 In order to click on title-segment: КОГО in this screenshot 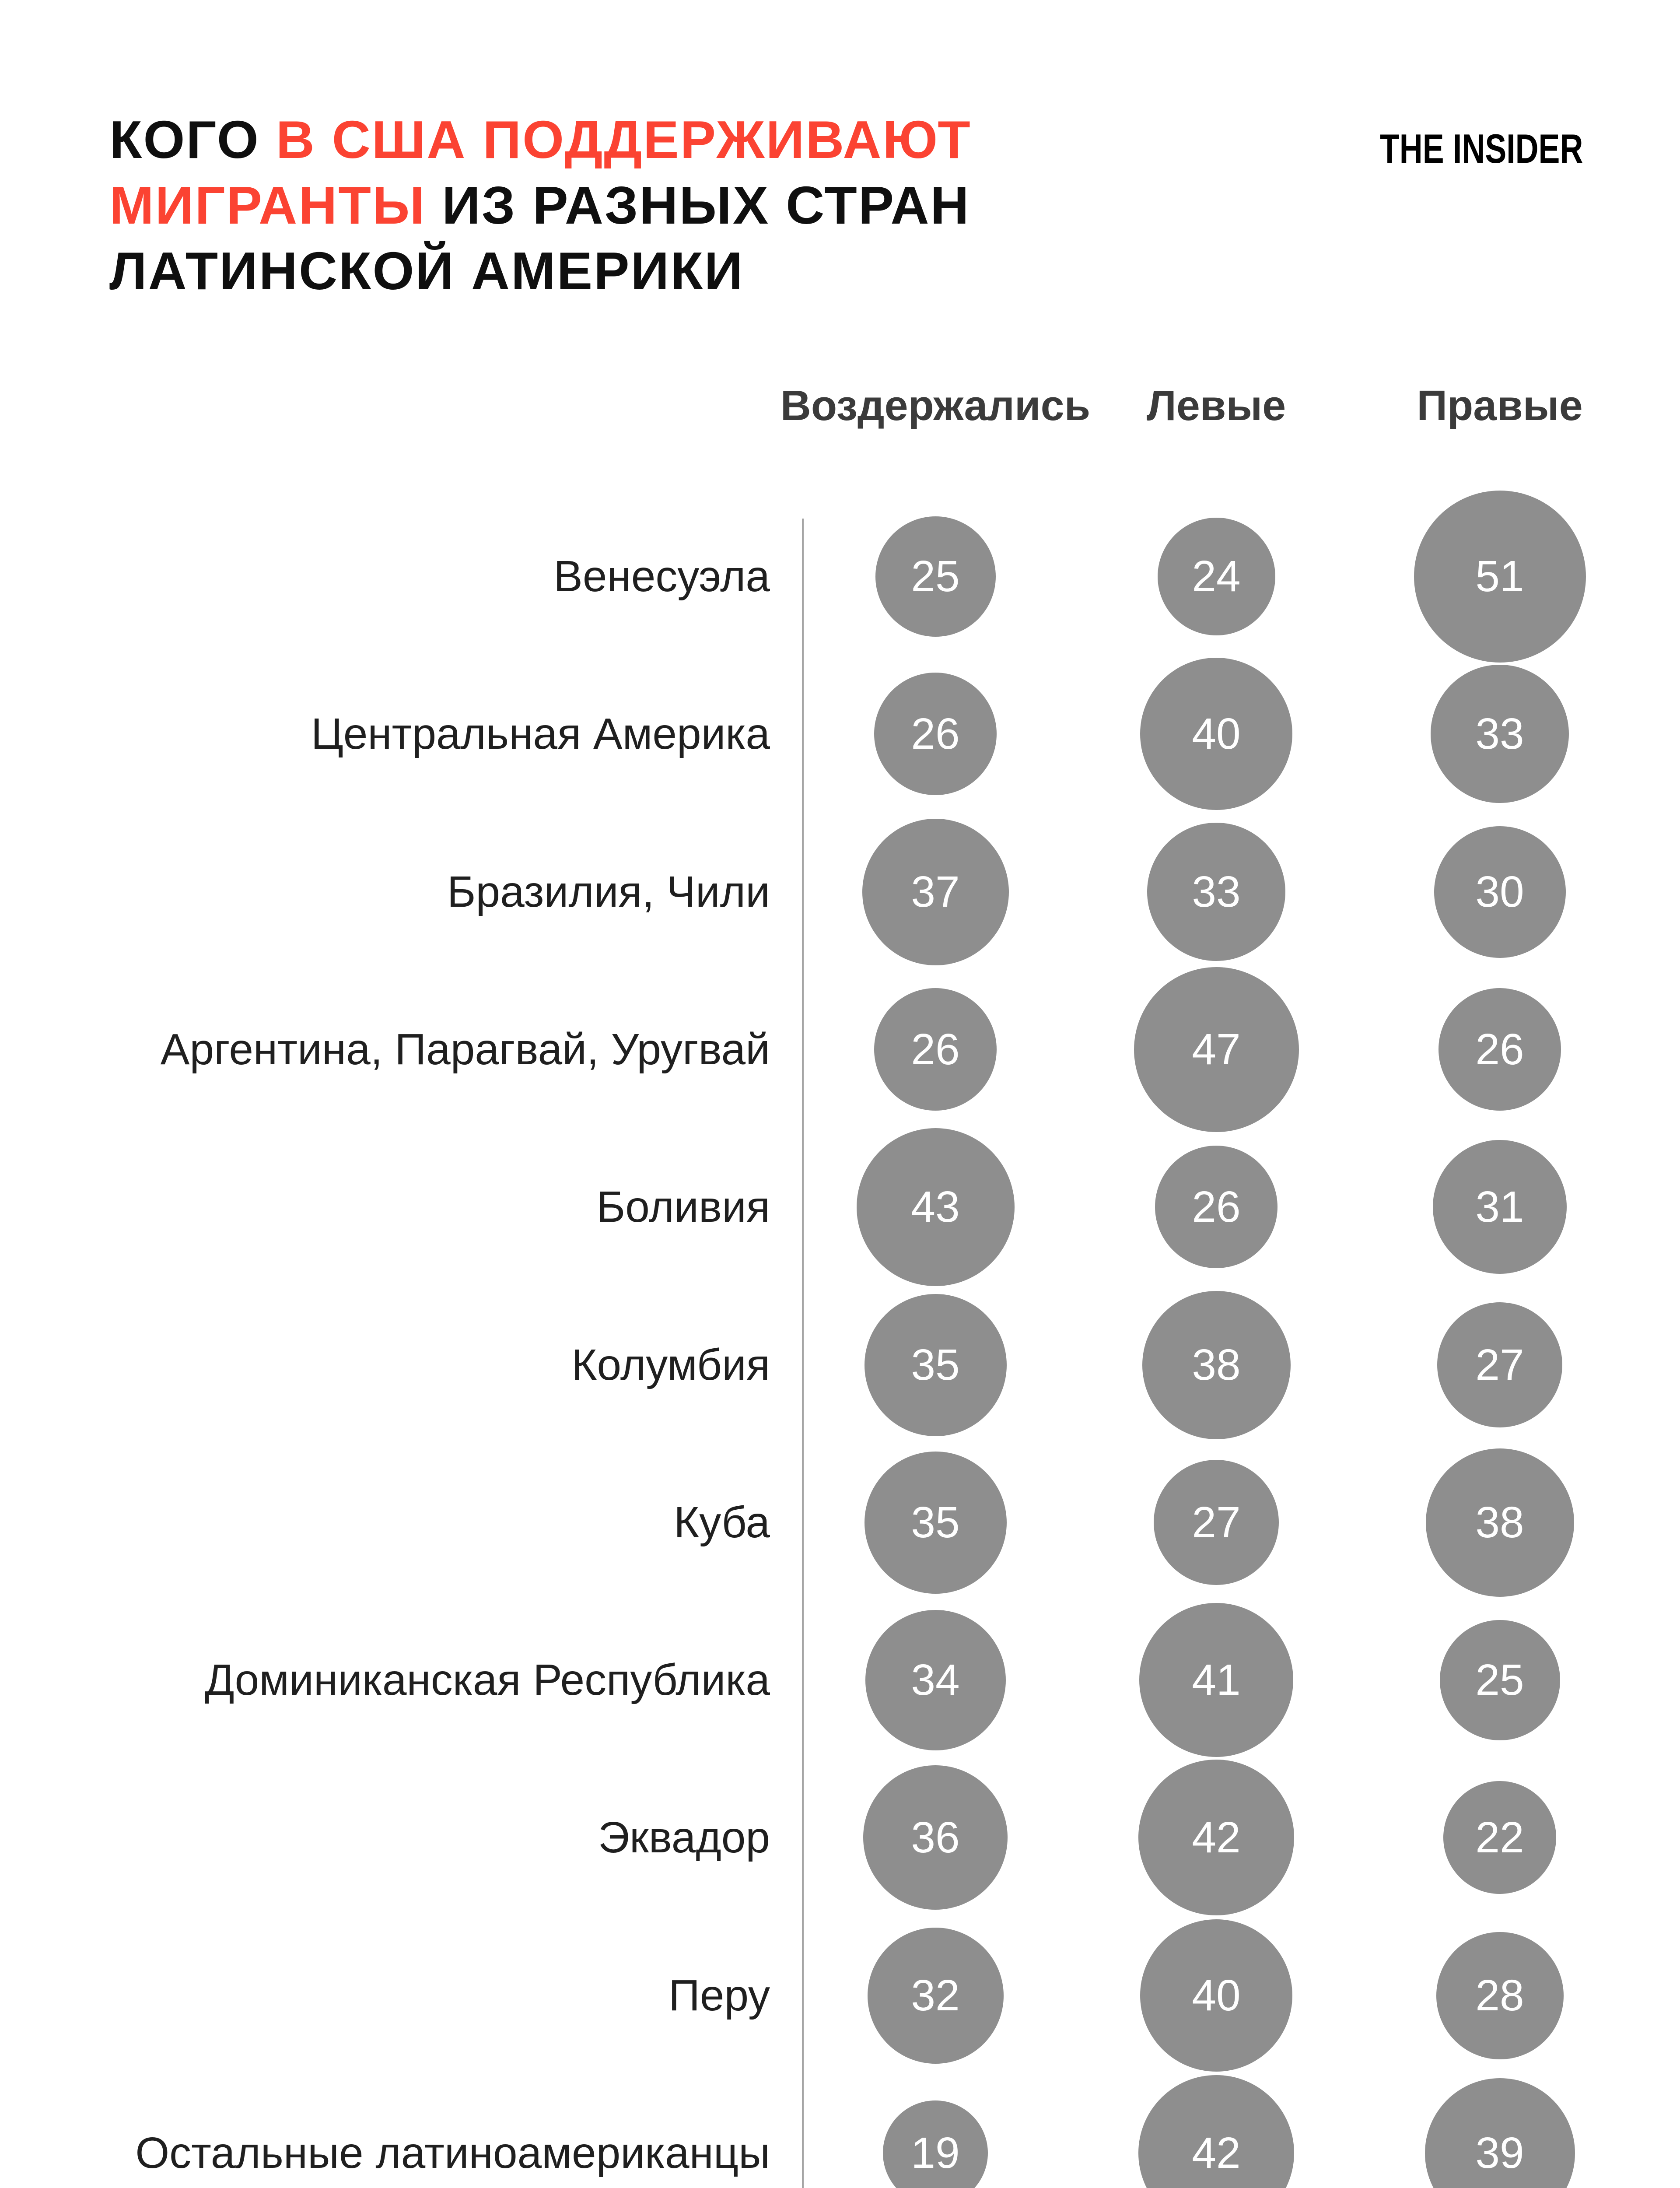, I will do `click(192, 139)`.